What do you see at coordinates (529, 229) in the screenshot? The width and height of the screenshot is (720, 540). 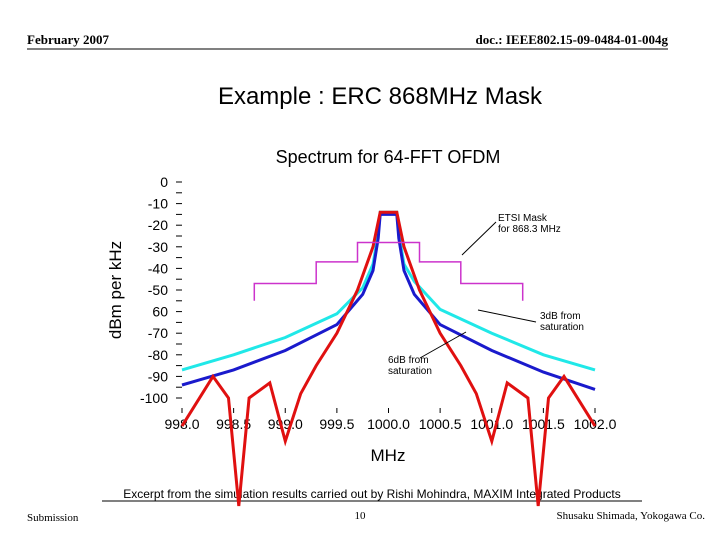 I see `annotation: for 868.3 MHz` at bounding box center [529, 229].